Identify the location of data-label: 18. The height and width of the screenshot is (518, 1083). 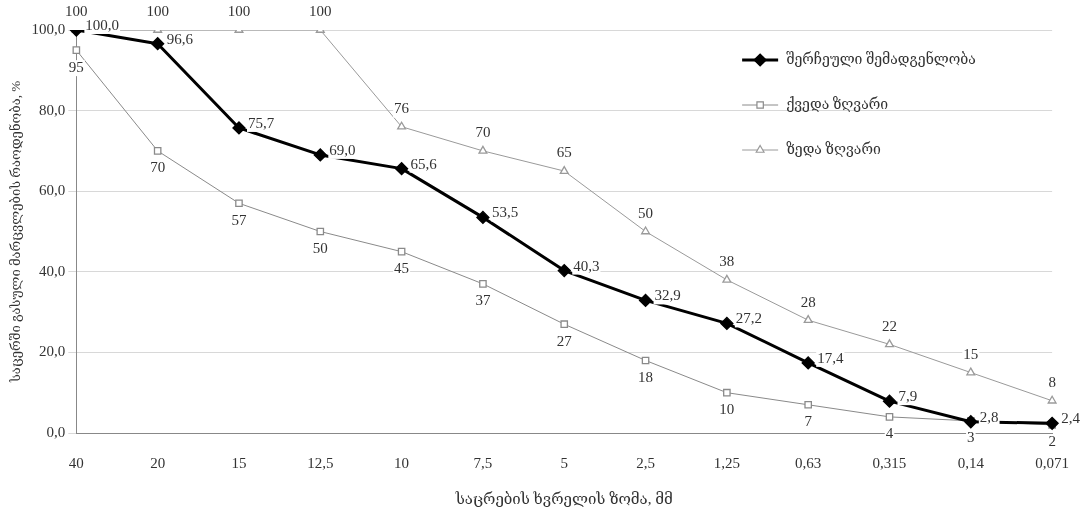
(646, 376).